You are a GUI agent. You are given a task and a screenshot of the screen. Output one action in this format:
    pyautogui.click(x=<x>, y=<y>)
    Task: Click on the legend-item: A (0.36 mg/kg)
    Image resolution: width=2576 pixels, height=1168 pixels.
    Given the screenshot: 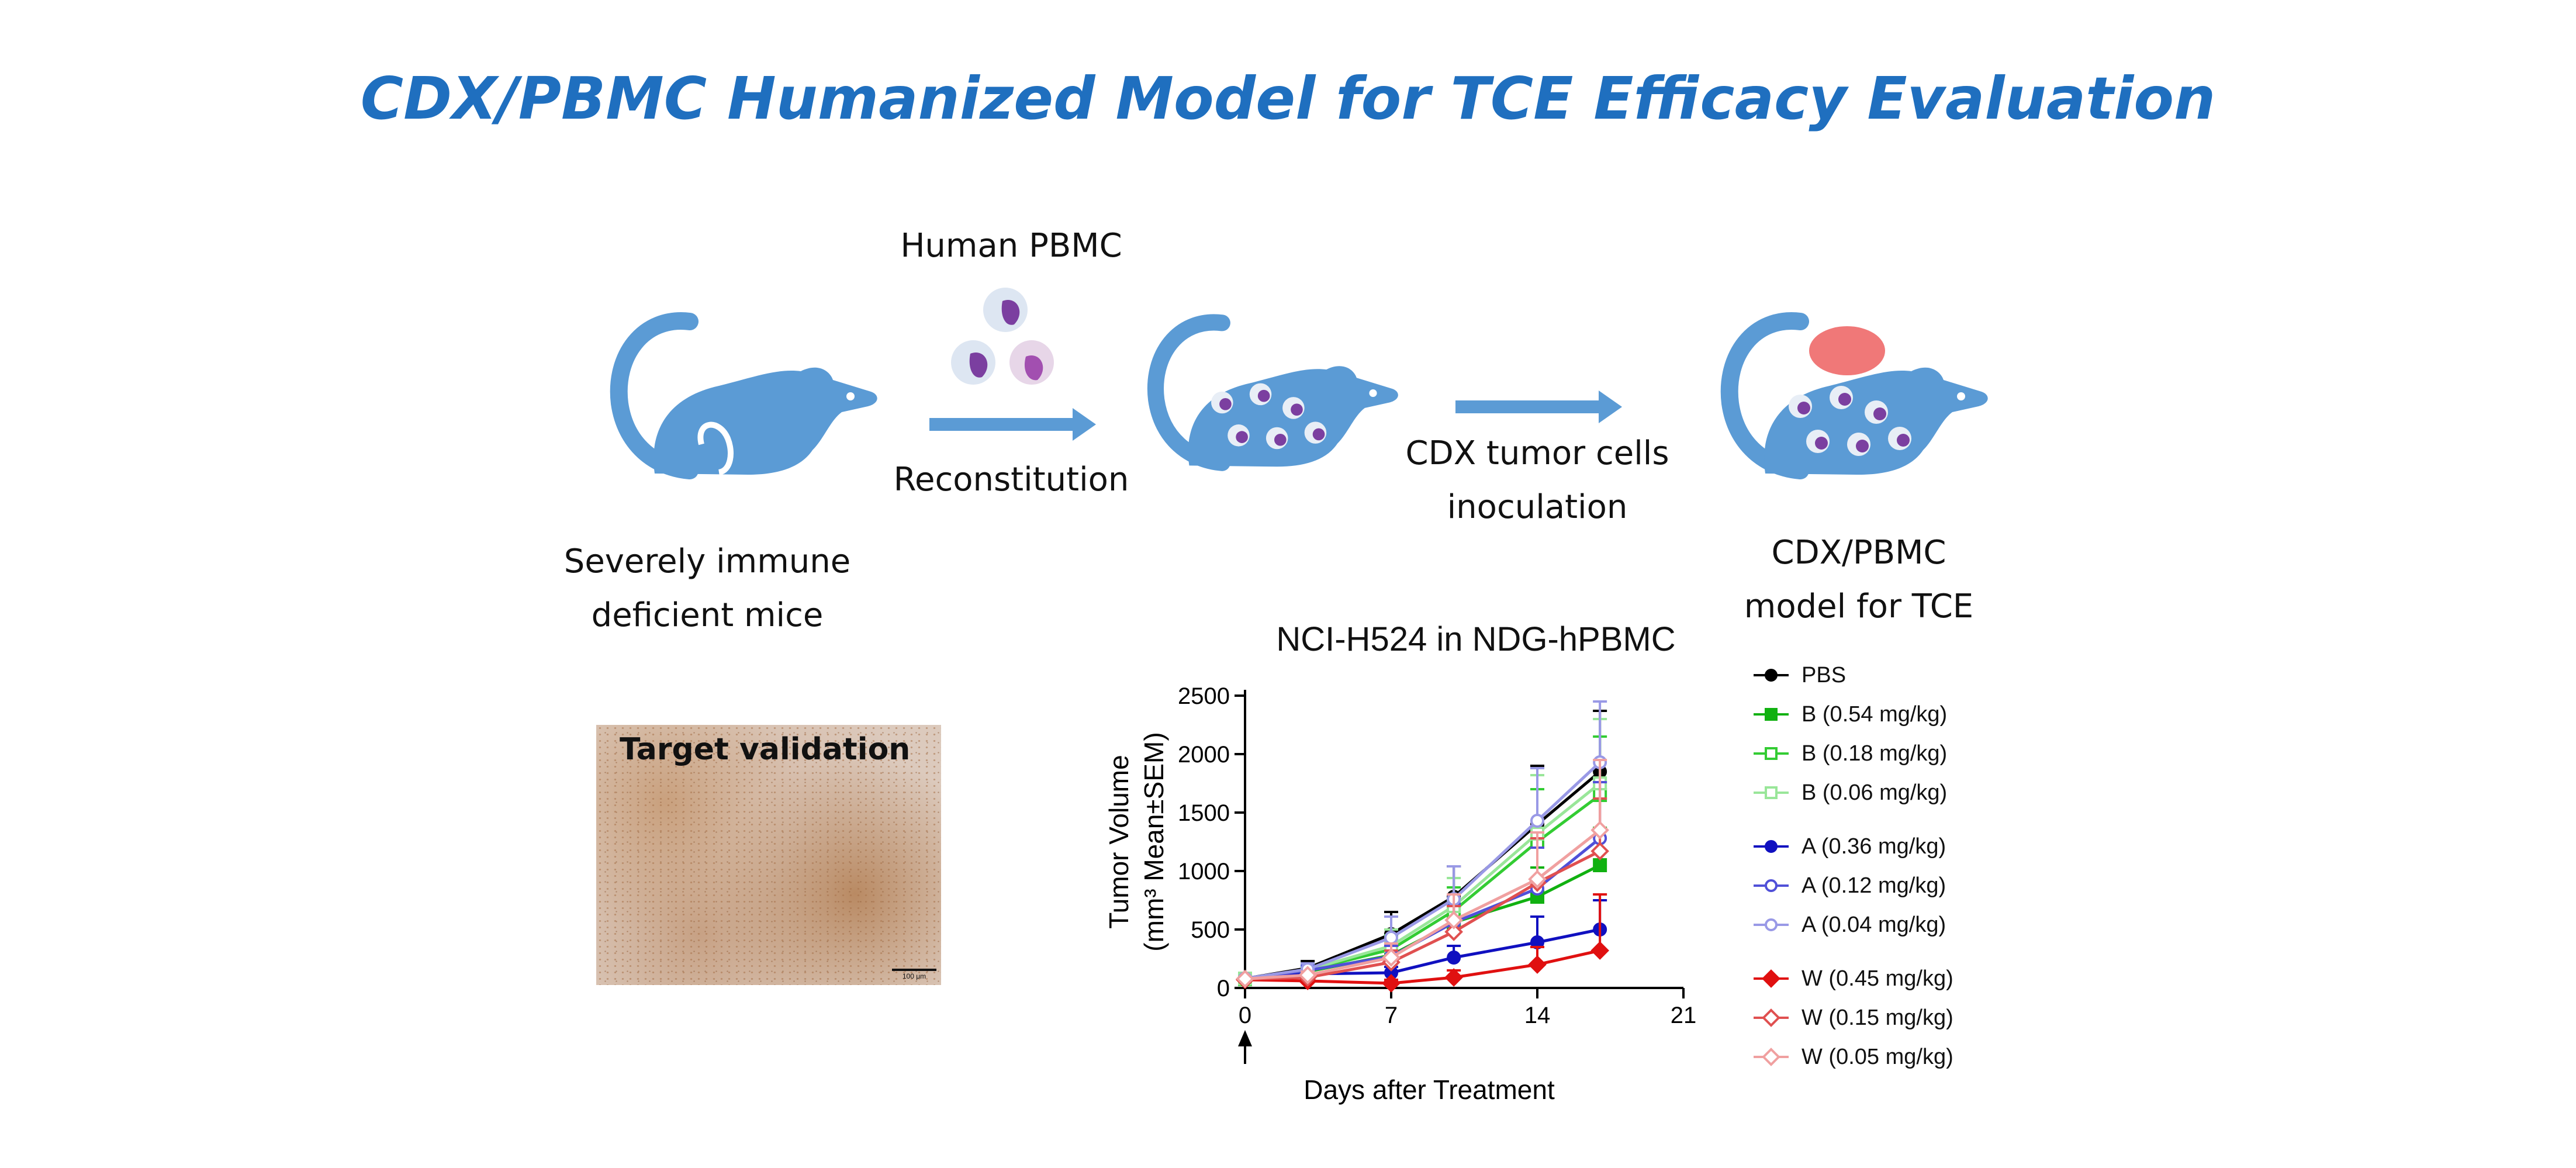 What is the action you would take?
    pyautogui.click(x=1850, y=846)
    